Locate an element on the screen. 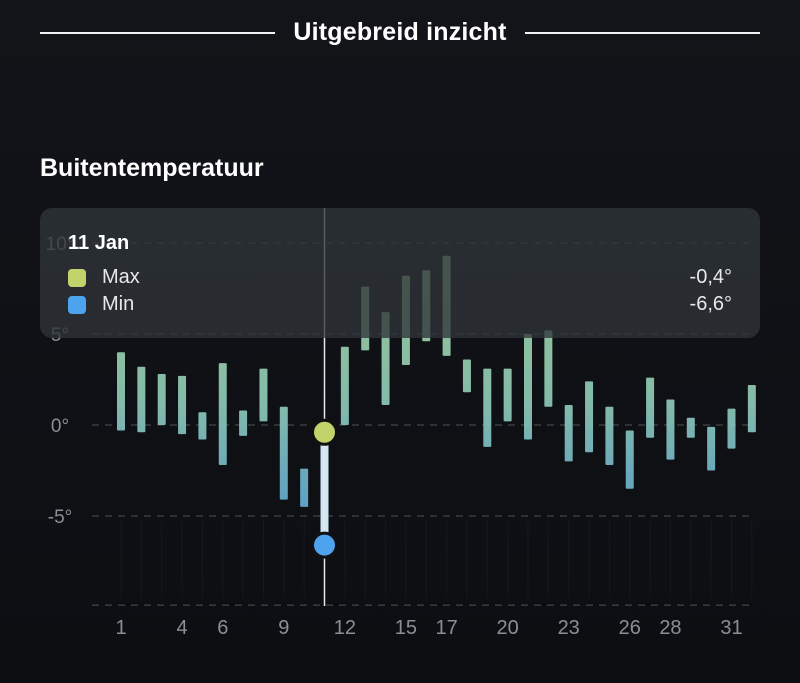  tooltip-min-value: -6,6° is located at coordinates (710, 304).